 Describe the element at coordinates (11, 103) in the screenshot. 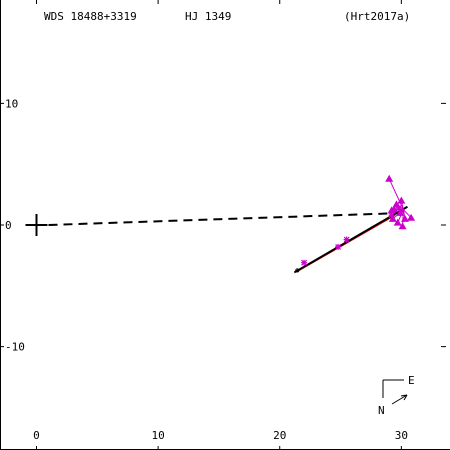

I see `y-tick-label: 10` at that location.